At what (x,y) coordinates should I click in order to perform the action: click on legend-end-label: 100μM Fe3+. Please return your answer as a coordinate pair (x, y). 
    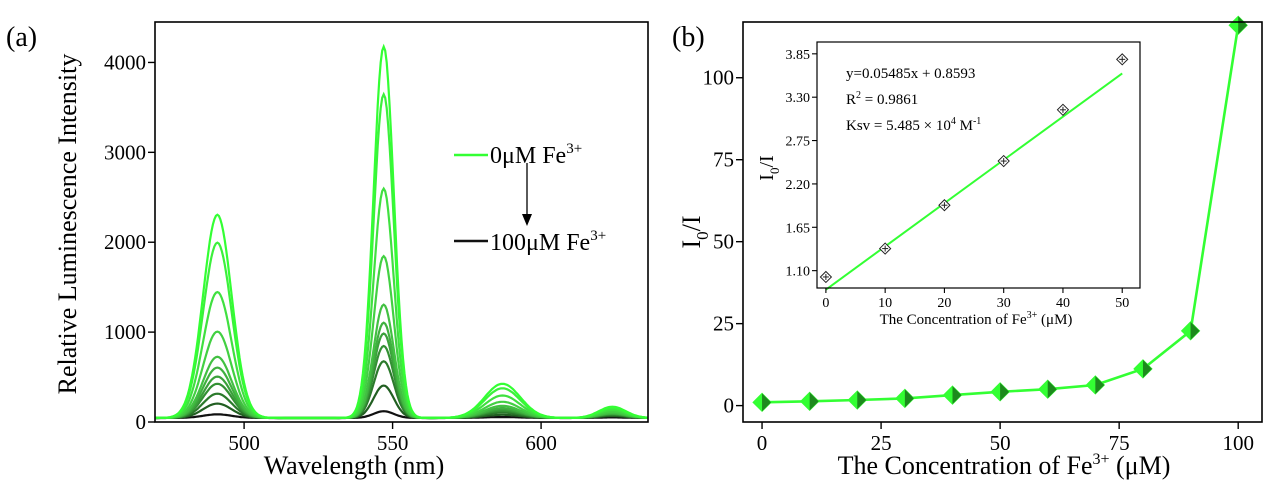
    Looking at the image, I should click on (548, 242).